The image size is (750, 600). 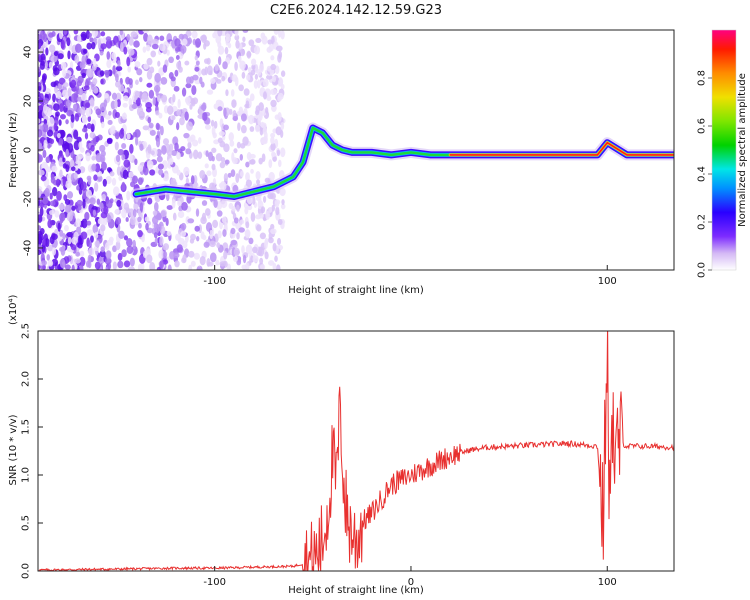 What do you see at coordinates (411, 582) in the screenshot?
I see `snr-x-tick-label: 0` at bounding box center [411, 582].